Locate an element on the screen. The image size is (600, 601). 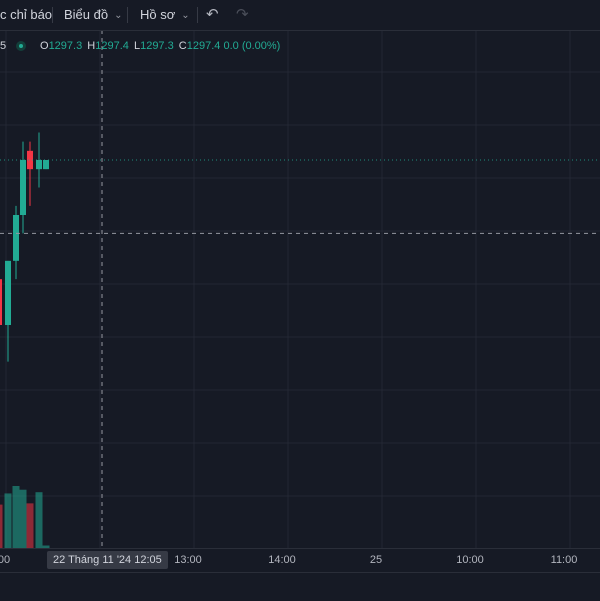
high-label: H is located at coordinates (91, 46).